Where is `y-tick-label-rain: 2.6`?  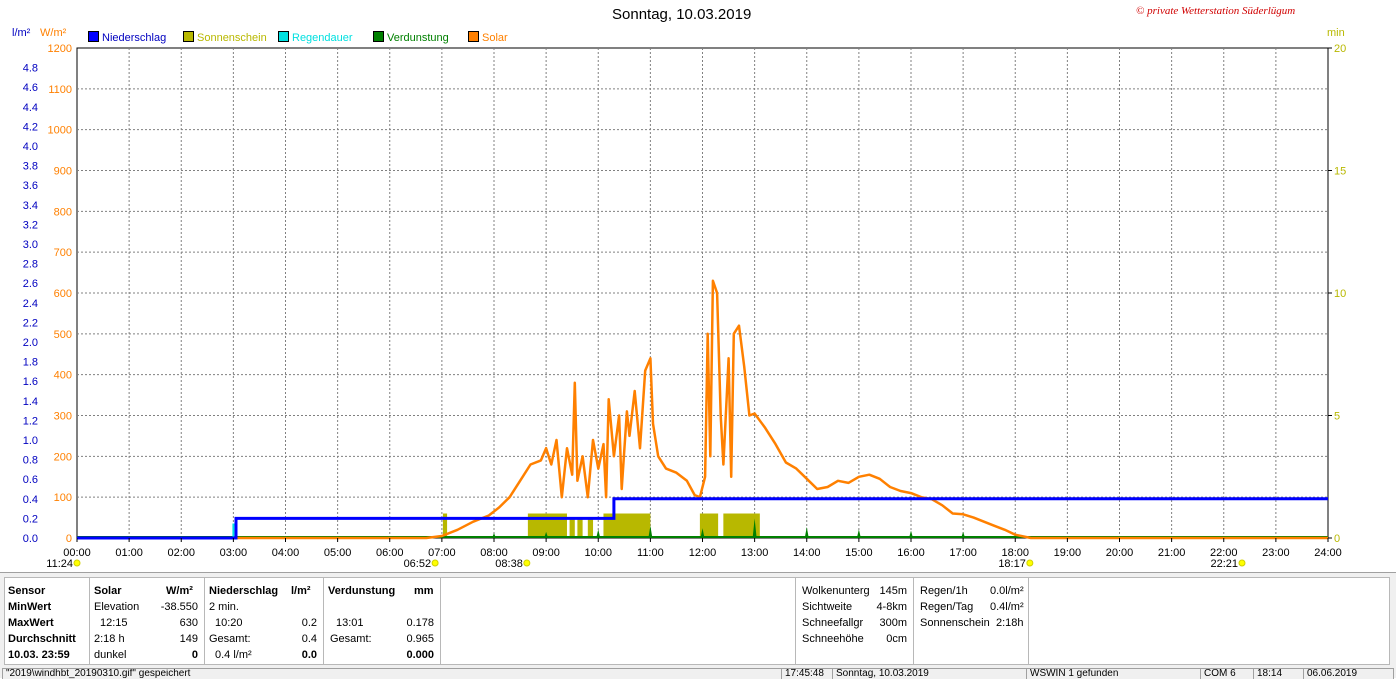 y-tick-label-rain: 2.6 is located at coordinates (30, 284).